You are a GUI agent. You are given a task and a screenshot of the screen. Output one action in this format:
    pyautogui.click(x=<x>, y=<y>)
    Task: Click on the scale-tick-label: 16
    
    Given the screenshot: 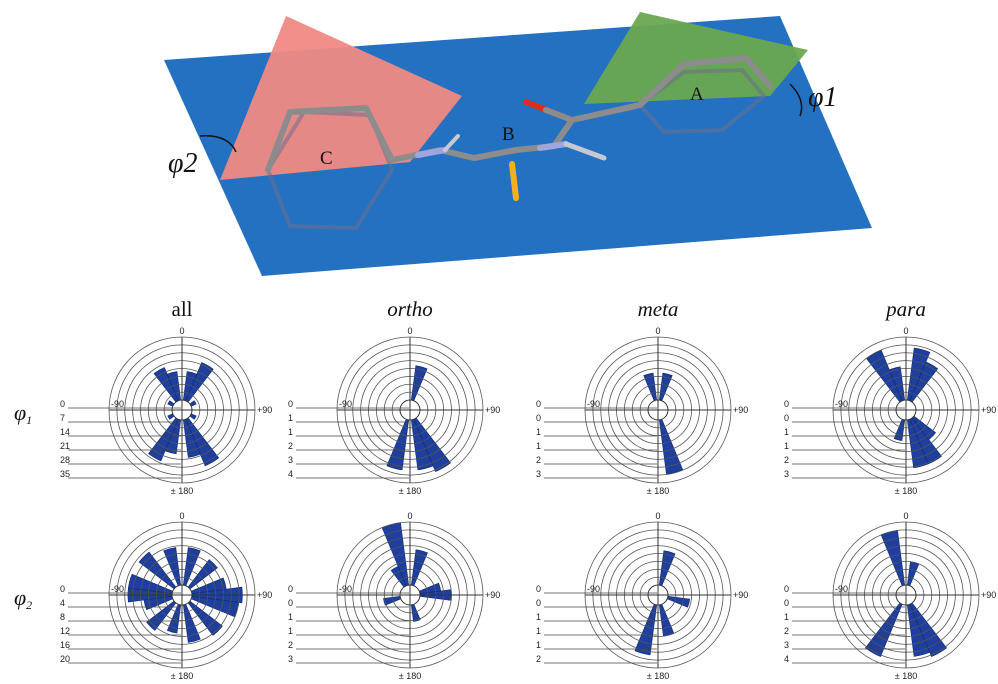 What is the action you would take?
    pyautogui.click(x=65, y=645)
    